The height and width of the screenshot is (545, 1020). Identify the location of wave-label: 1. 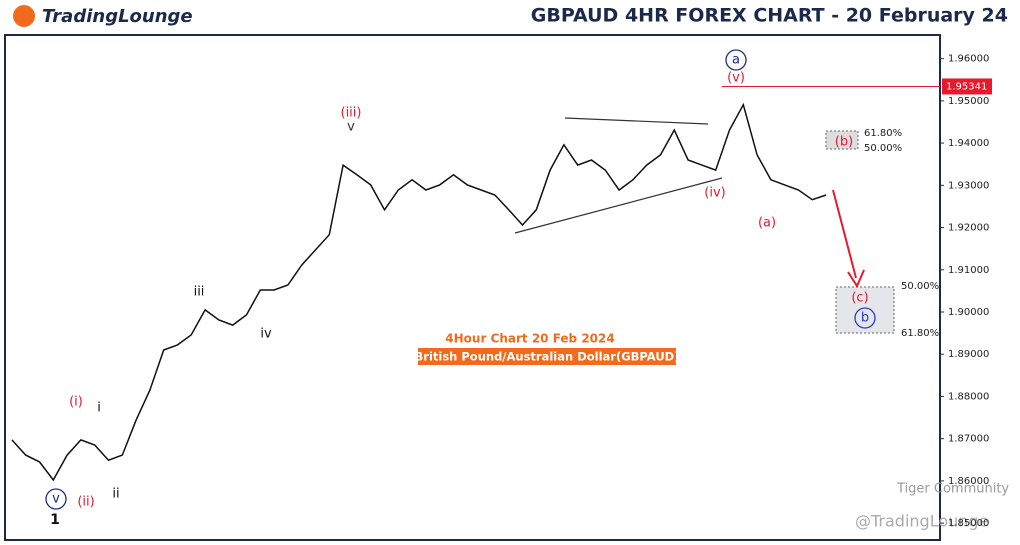
(55, 520).